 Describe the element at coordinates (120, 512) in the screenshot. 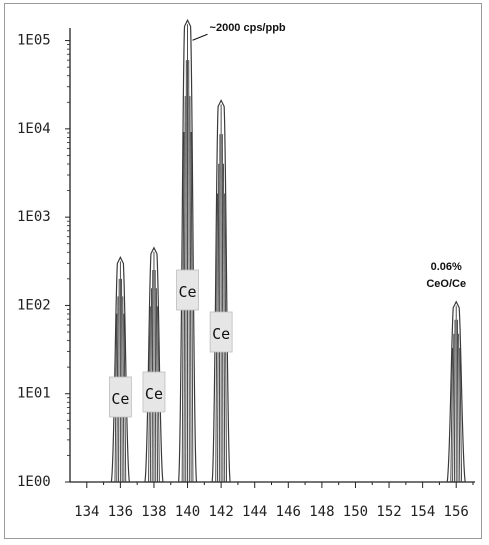

I see `x-tick-label: 136` at that location.